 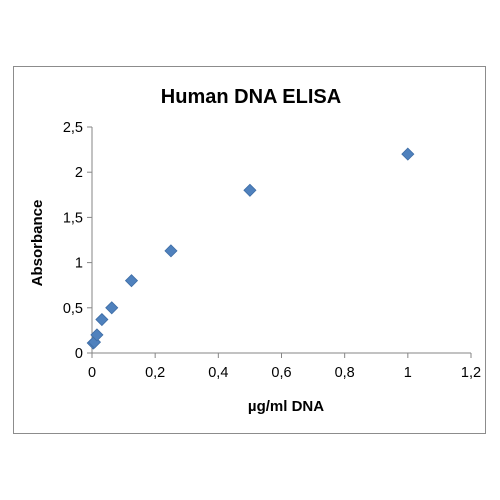 What do you see at coordinates (73, 128) in the screenshot?
I see `y-tick-label: 2,5` at bounding box center [73, 128].